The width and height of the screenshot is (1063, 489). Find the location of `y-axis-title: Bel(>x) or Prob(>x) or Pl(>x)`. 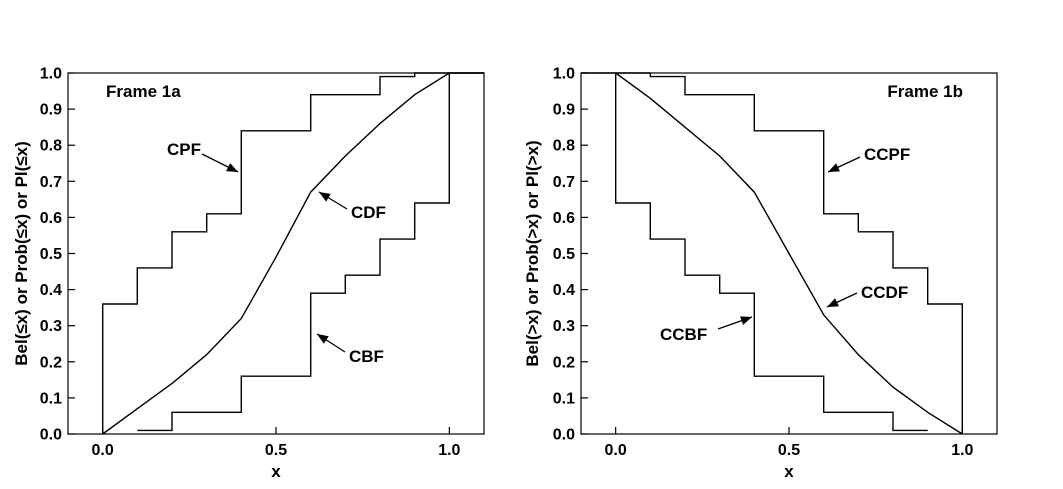

y-axis-title: Bel(>x) or Prob(>x) or Pl(>x) is located at coordinates (532, 253).